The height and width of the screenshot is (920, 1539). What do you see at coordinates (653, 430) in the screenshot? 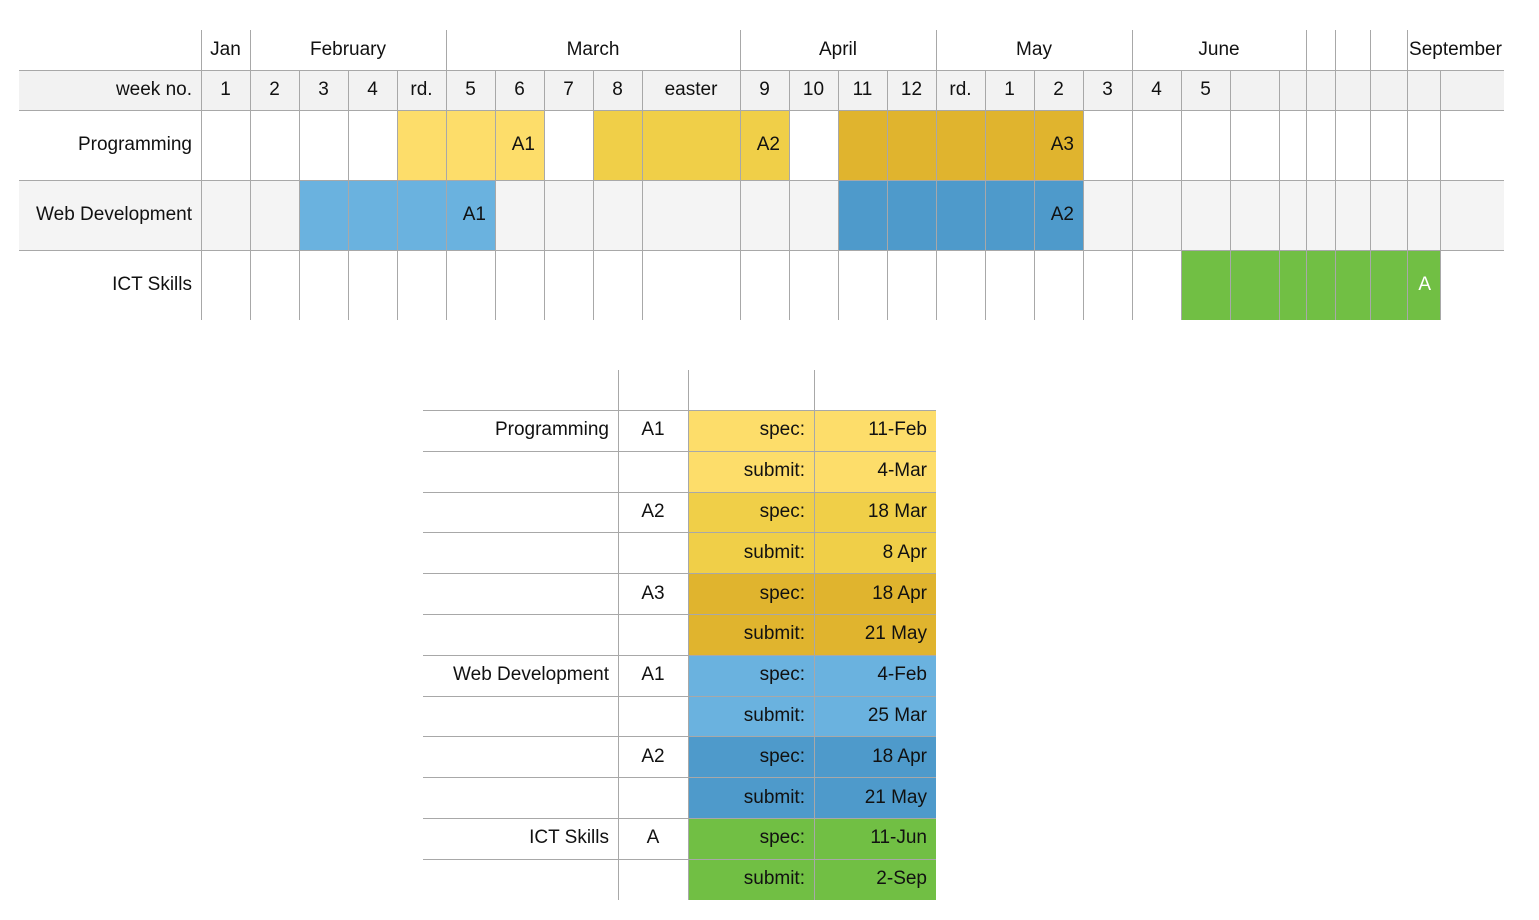
I see `assignment-id: A1` at bounding box center [653, 430].